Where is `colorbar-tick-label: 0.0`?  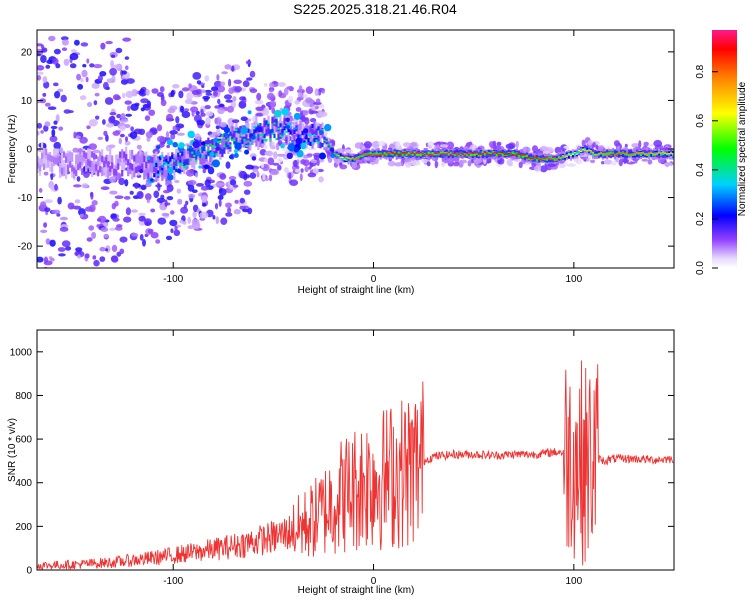 colorbar-tick-label: 0.0 is located at coordinates (700, 268).